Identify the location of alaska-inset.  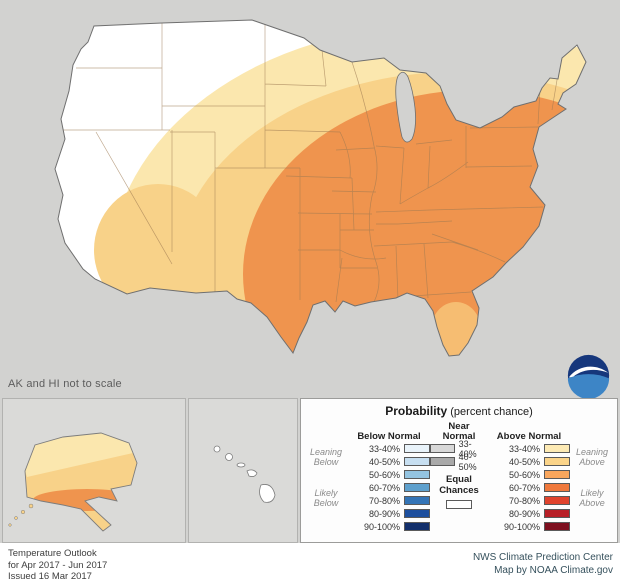
(94, 470).